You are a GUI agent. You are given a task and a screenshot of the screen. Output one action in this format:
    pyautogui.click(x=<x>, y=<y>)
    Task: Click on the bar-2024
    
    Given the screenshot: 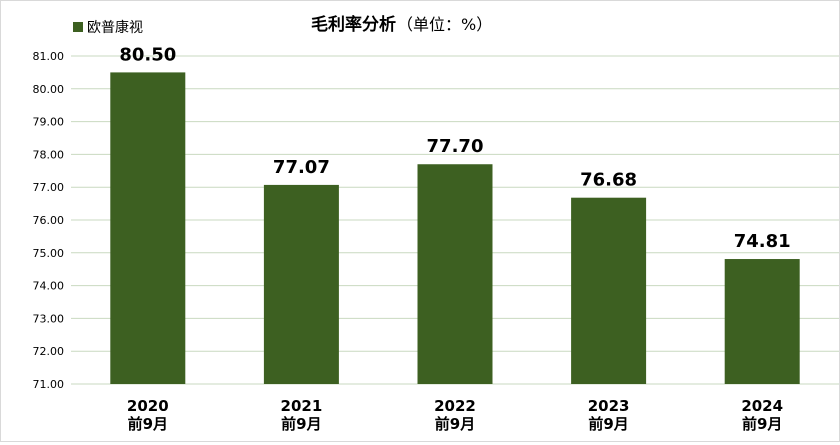 What is the action you would take?
    pyautogui.click(x=762, y=321)
    